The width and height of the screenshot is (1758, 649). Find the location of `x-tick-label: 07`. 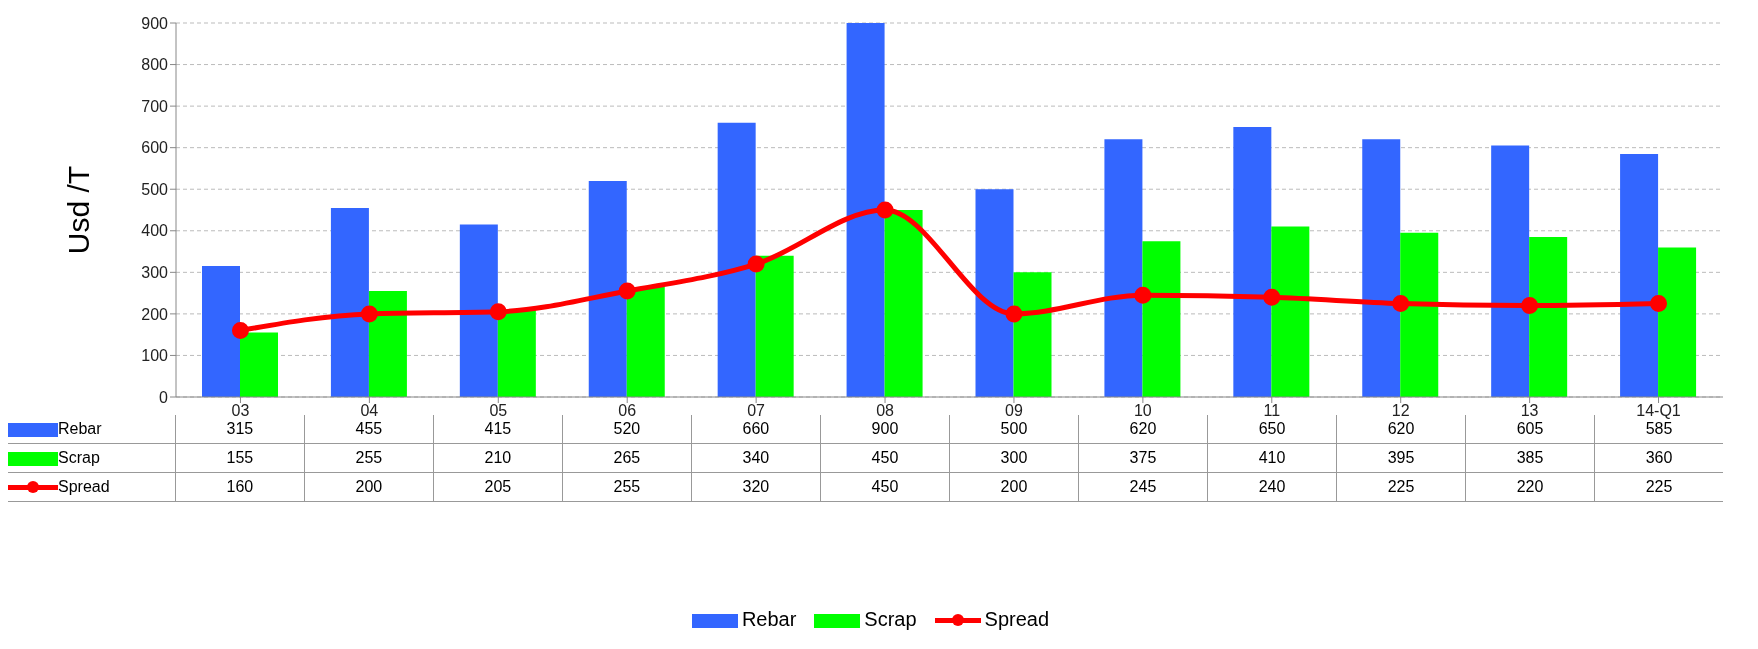

x-tick-label: 07 is located at coordinates (756, 411).